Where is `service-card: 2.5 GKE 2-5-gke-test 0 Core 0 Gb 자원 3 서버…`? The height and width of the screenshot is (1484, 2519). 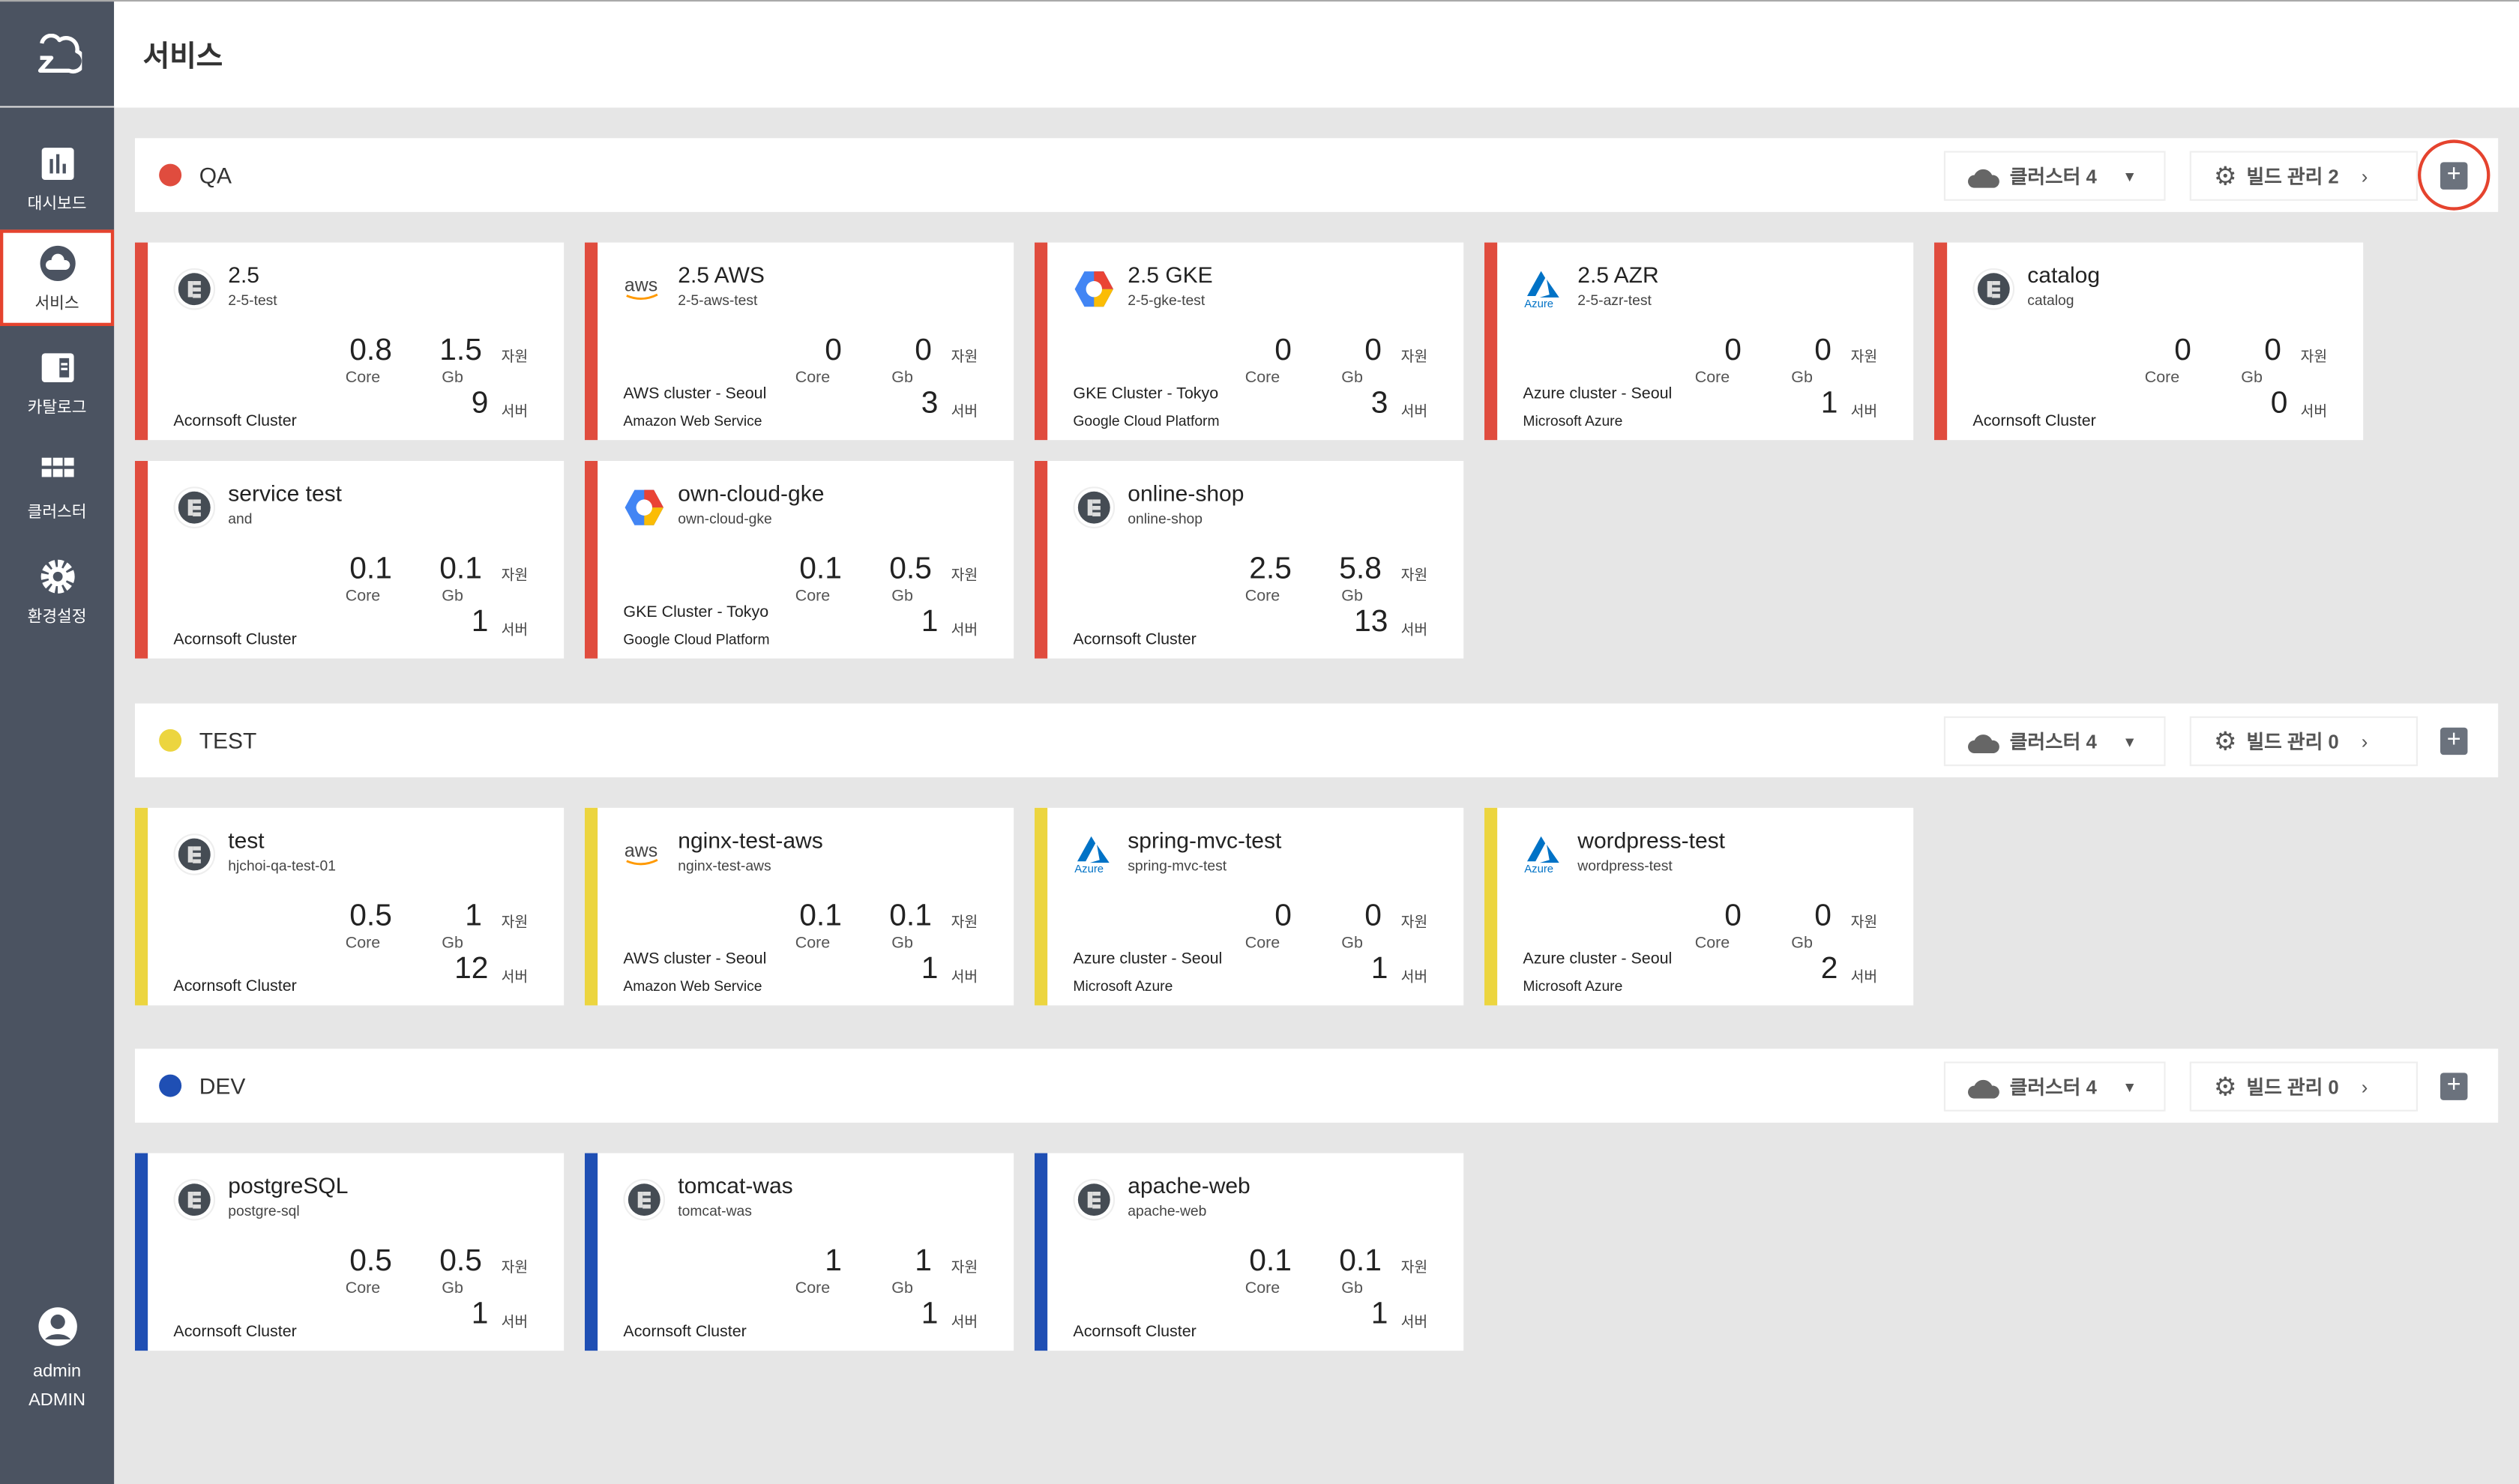
service-card: 2.5 GKE 2-5-gke-test 0 Core 0 Gb 자원 3 서버… is located at coordinates (1249, 342).